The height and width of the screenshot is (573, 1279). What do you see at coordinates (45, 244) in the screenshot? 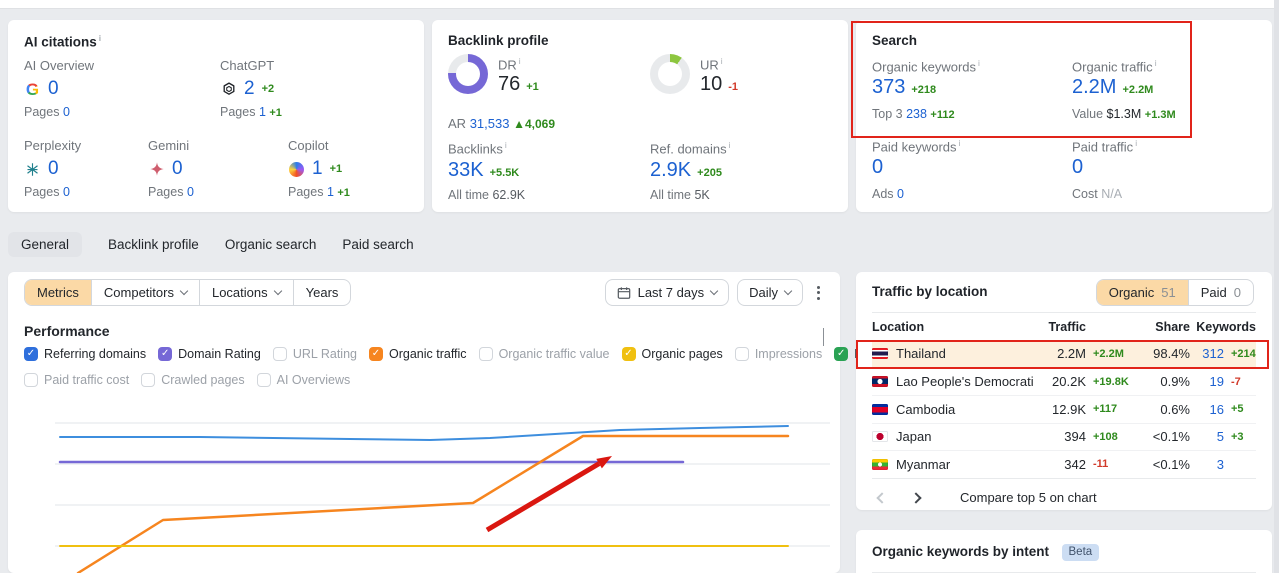
I see `tab-general: General` at bounding box center [45, 244].